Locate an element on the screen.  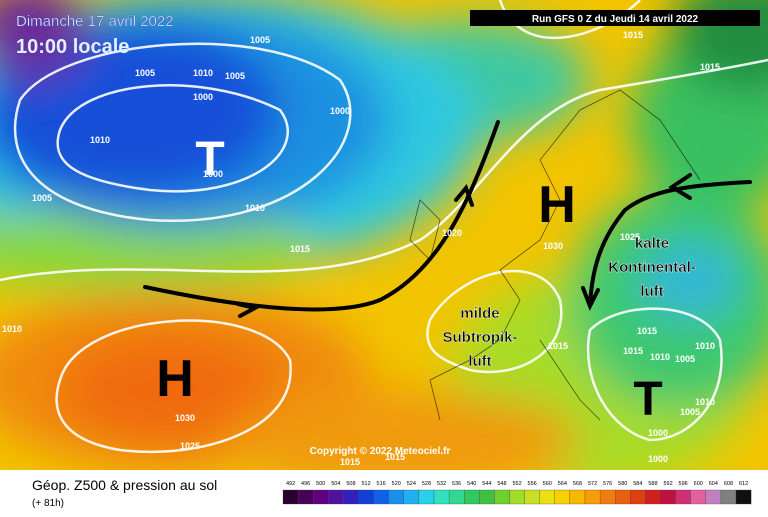
run-info: Run GFS 0 Z du Jeudi 14 avril 2022 is located at coordinates (615, 19).